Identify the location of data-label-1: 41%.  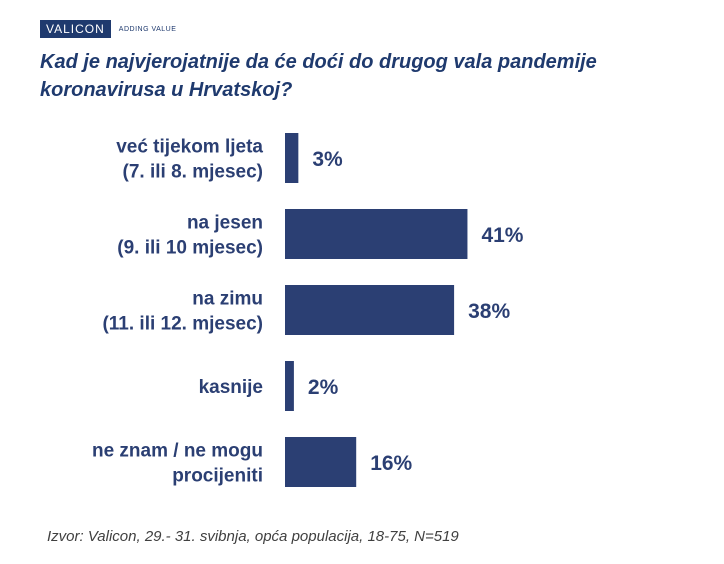
(502, 235).